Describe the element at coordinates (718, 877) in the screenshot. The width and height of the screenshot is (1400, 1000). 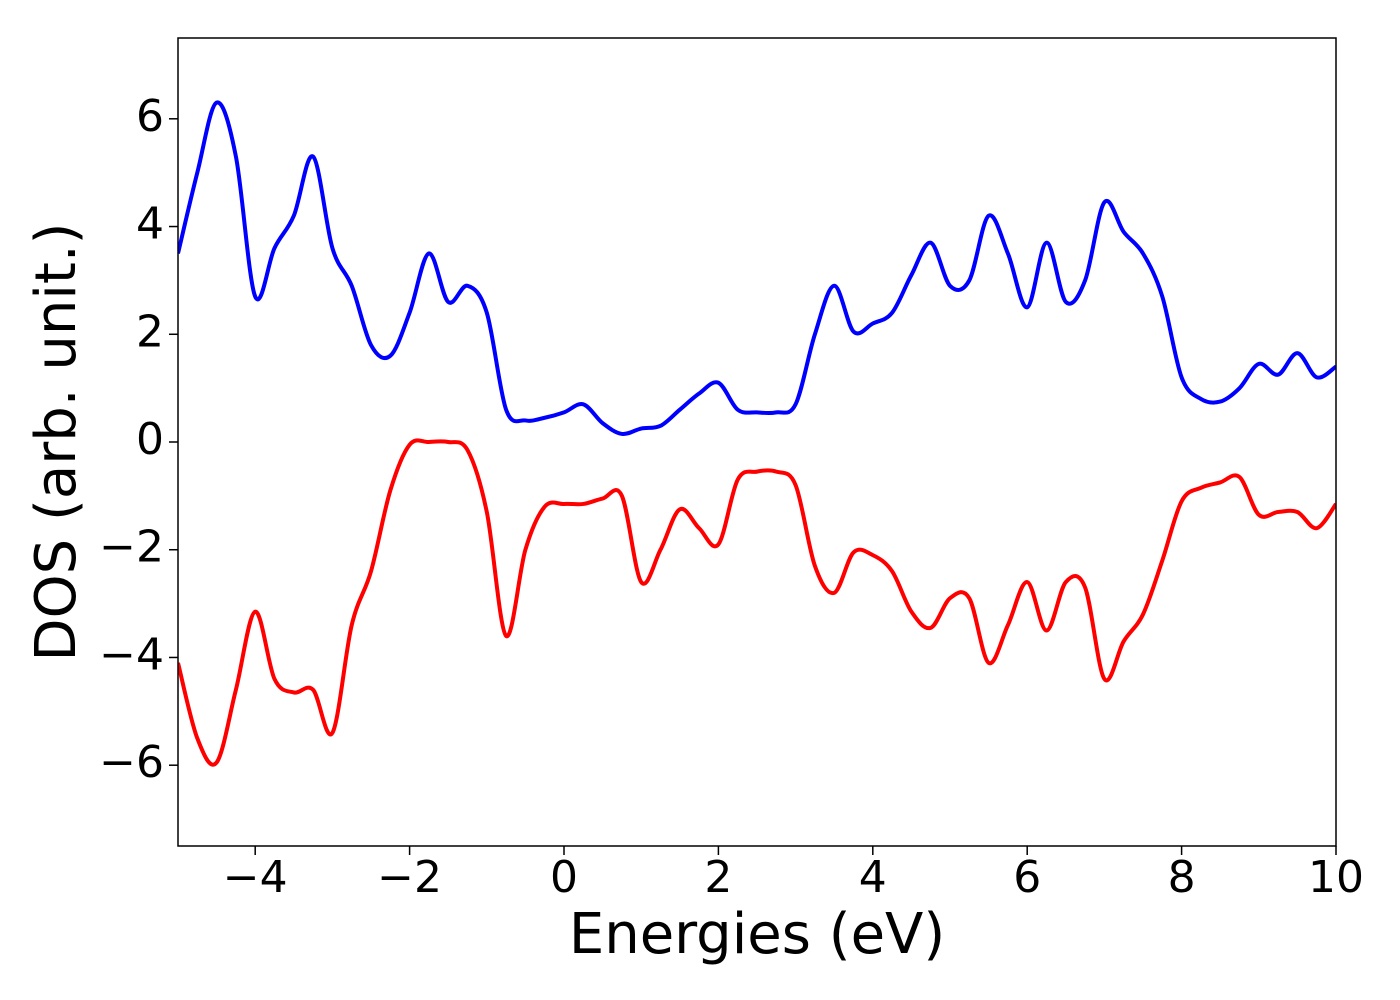
I see `x-tick-label: 2` at that location.